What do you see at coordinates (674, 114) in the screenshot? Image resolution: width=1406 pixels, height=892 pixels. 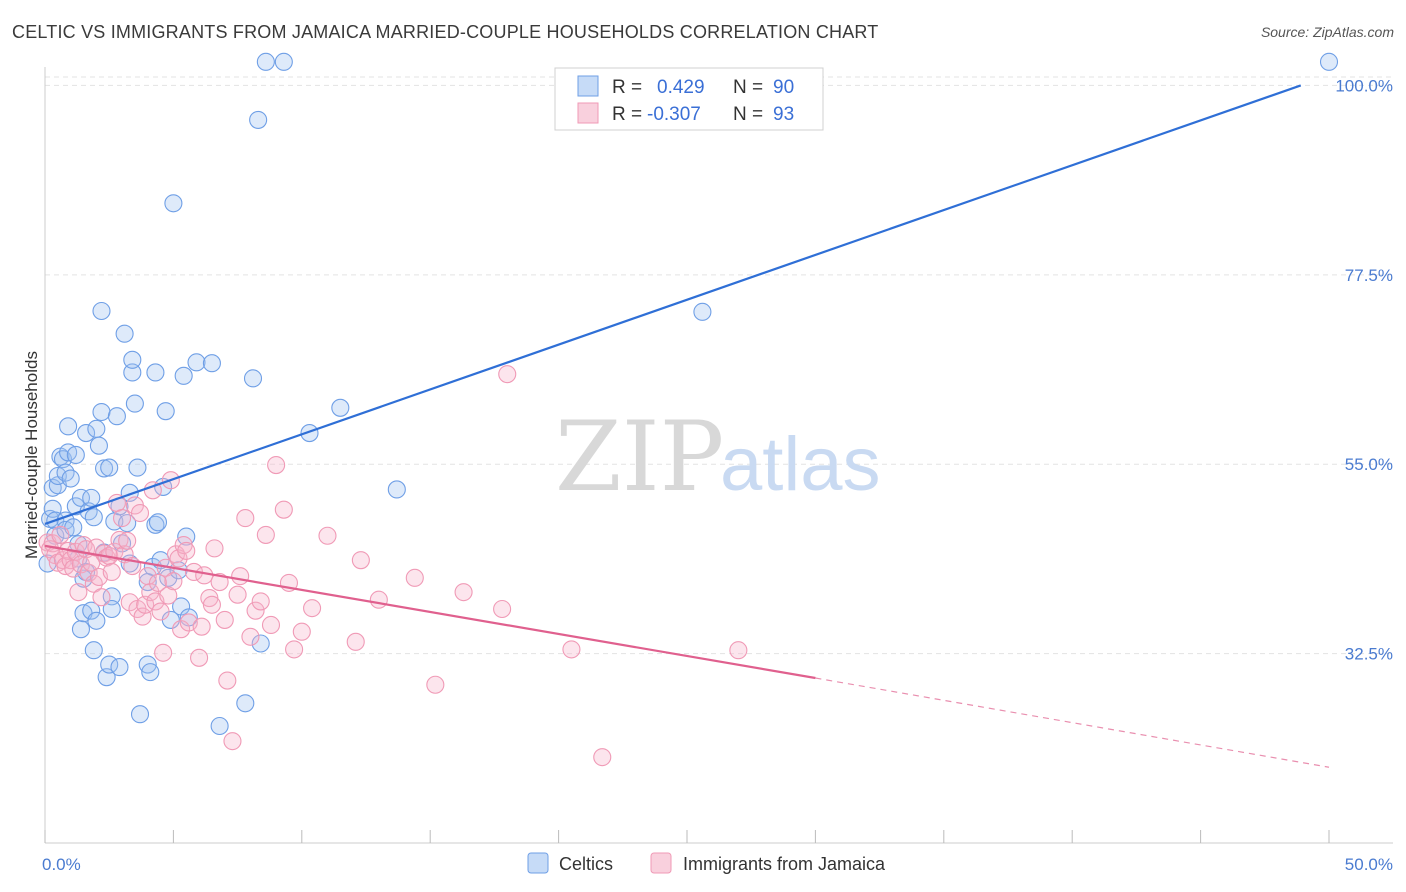 I see `legend-r-value-2: -0.307` at bounding box center [674, 114].